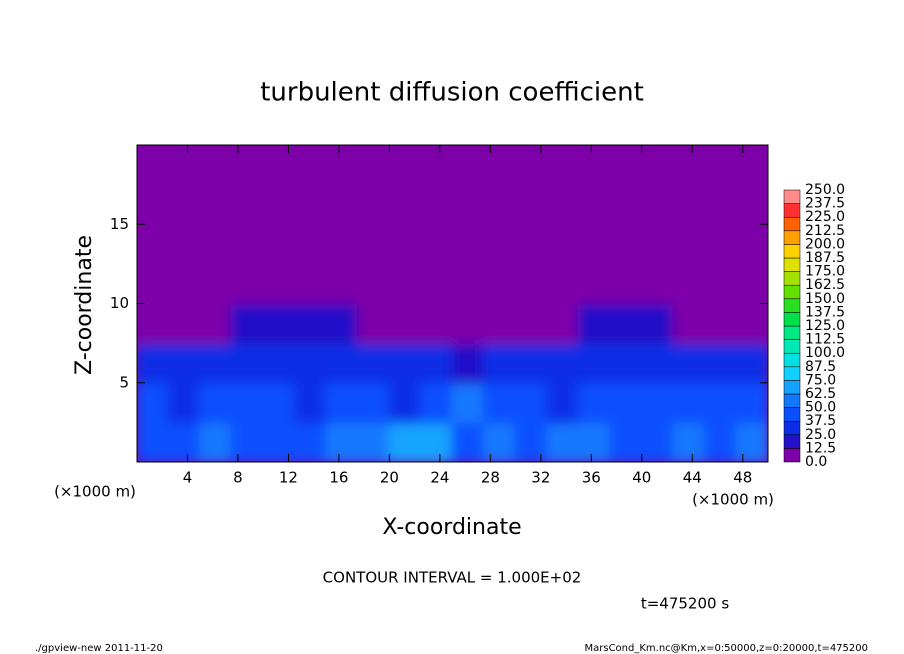 This screenshot has width=904, height=654. Describe the element at coordinates (692, 478) in the screenshot. I see `x-tick-label: 44` at that location.